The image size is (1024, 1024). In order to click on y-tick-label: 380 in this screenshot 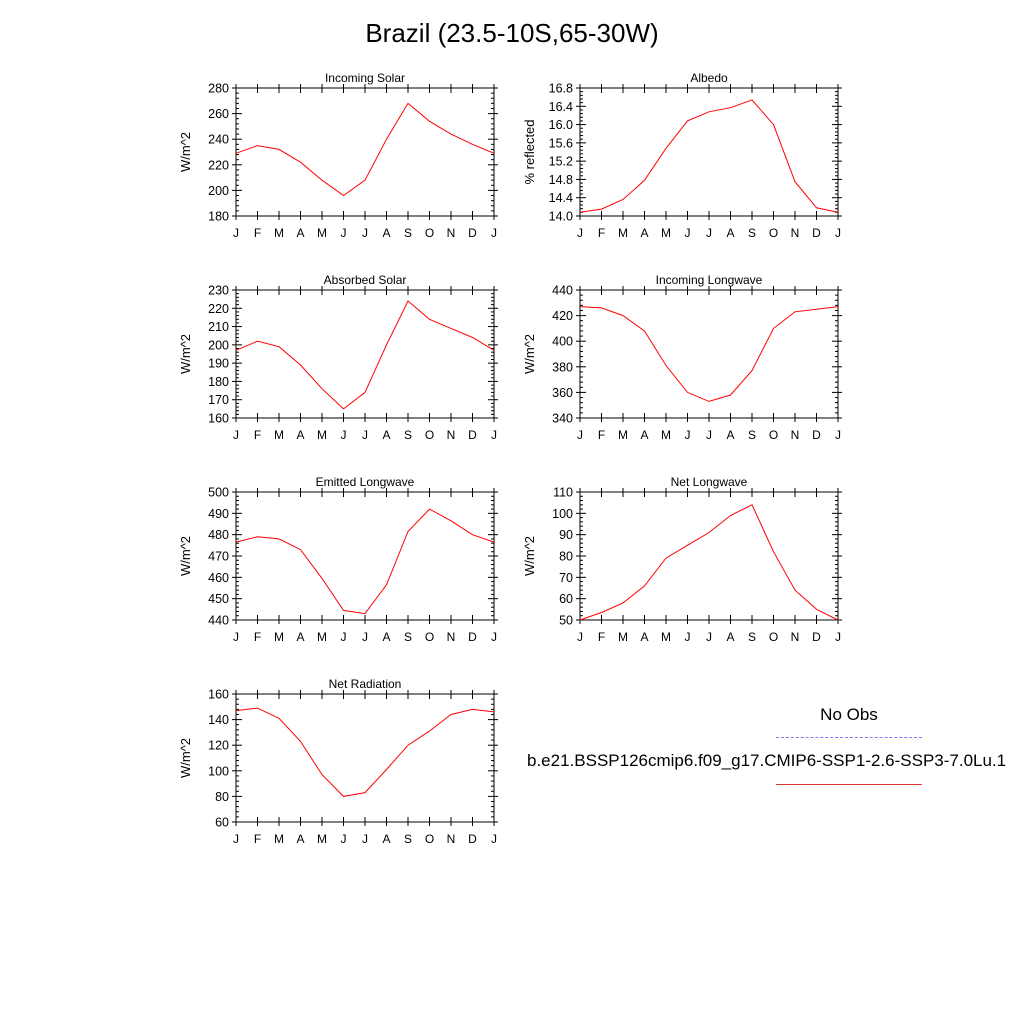, I will do `click(562, 367)`.